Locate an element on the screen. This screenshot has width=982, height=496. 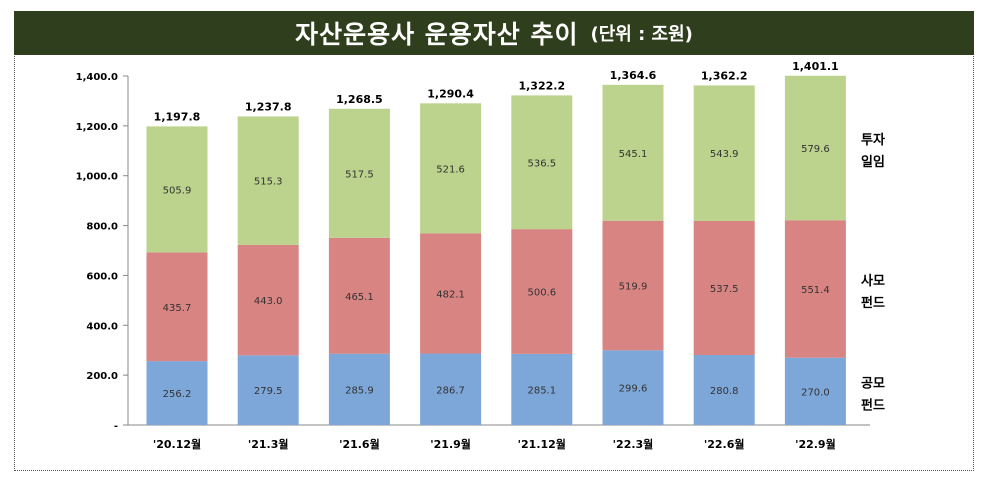
title-bar: 자산운용사 운용자산 추이 (단위 : 조원) is located at coordinates (494, 33).